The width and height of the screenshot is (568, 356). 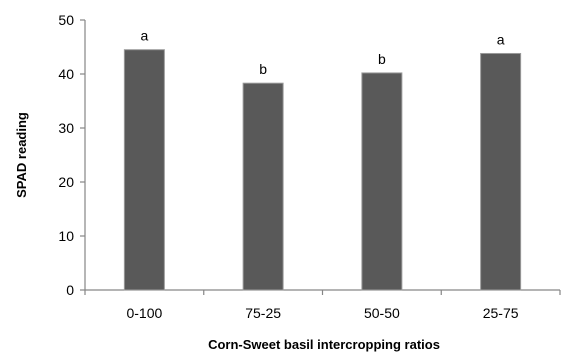 I want to click on x-tick-label: 25-75, so click(x=501, y=313).